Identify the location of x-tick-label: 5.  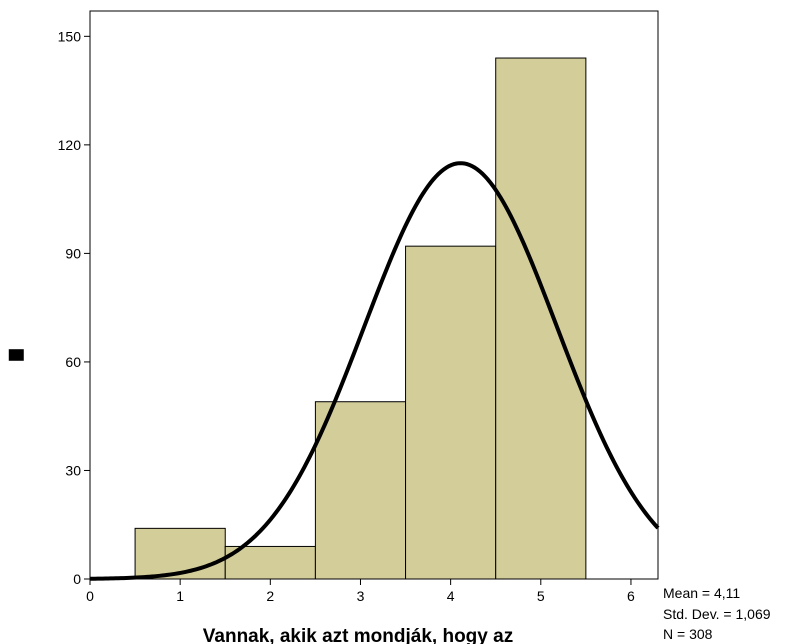
(541, 596).